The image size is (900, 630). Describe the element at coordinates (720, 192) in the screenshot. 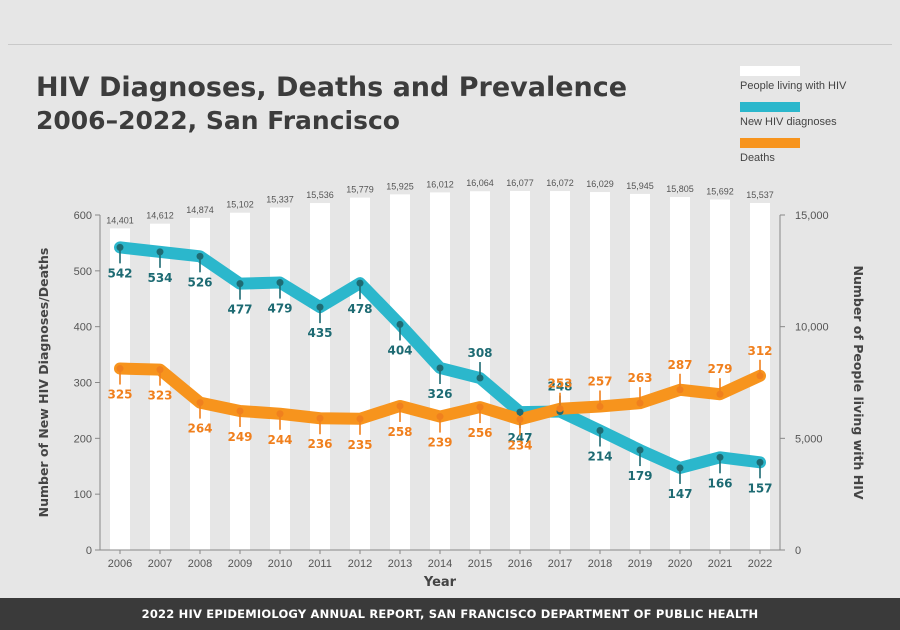

I see `plwh-bar-label: 15,692` at that location.